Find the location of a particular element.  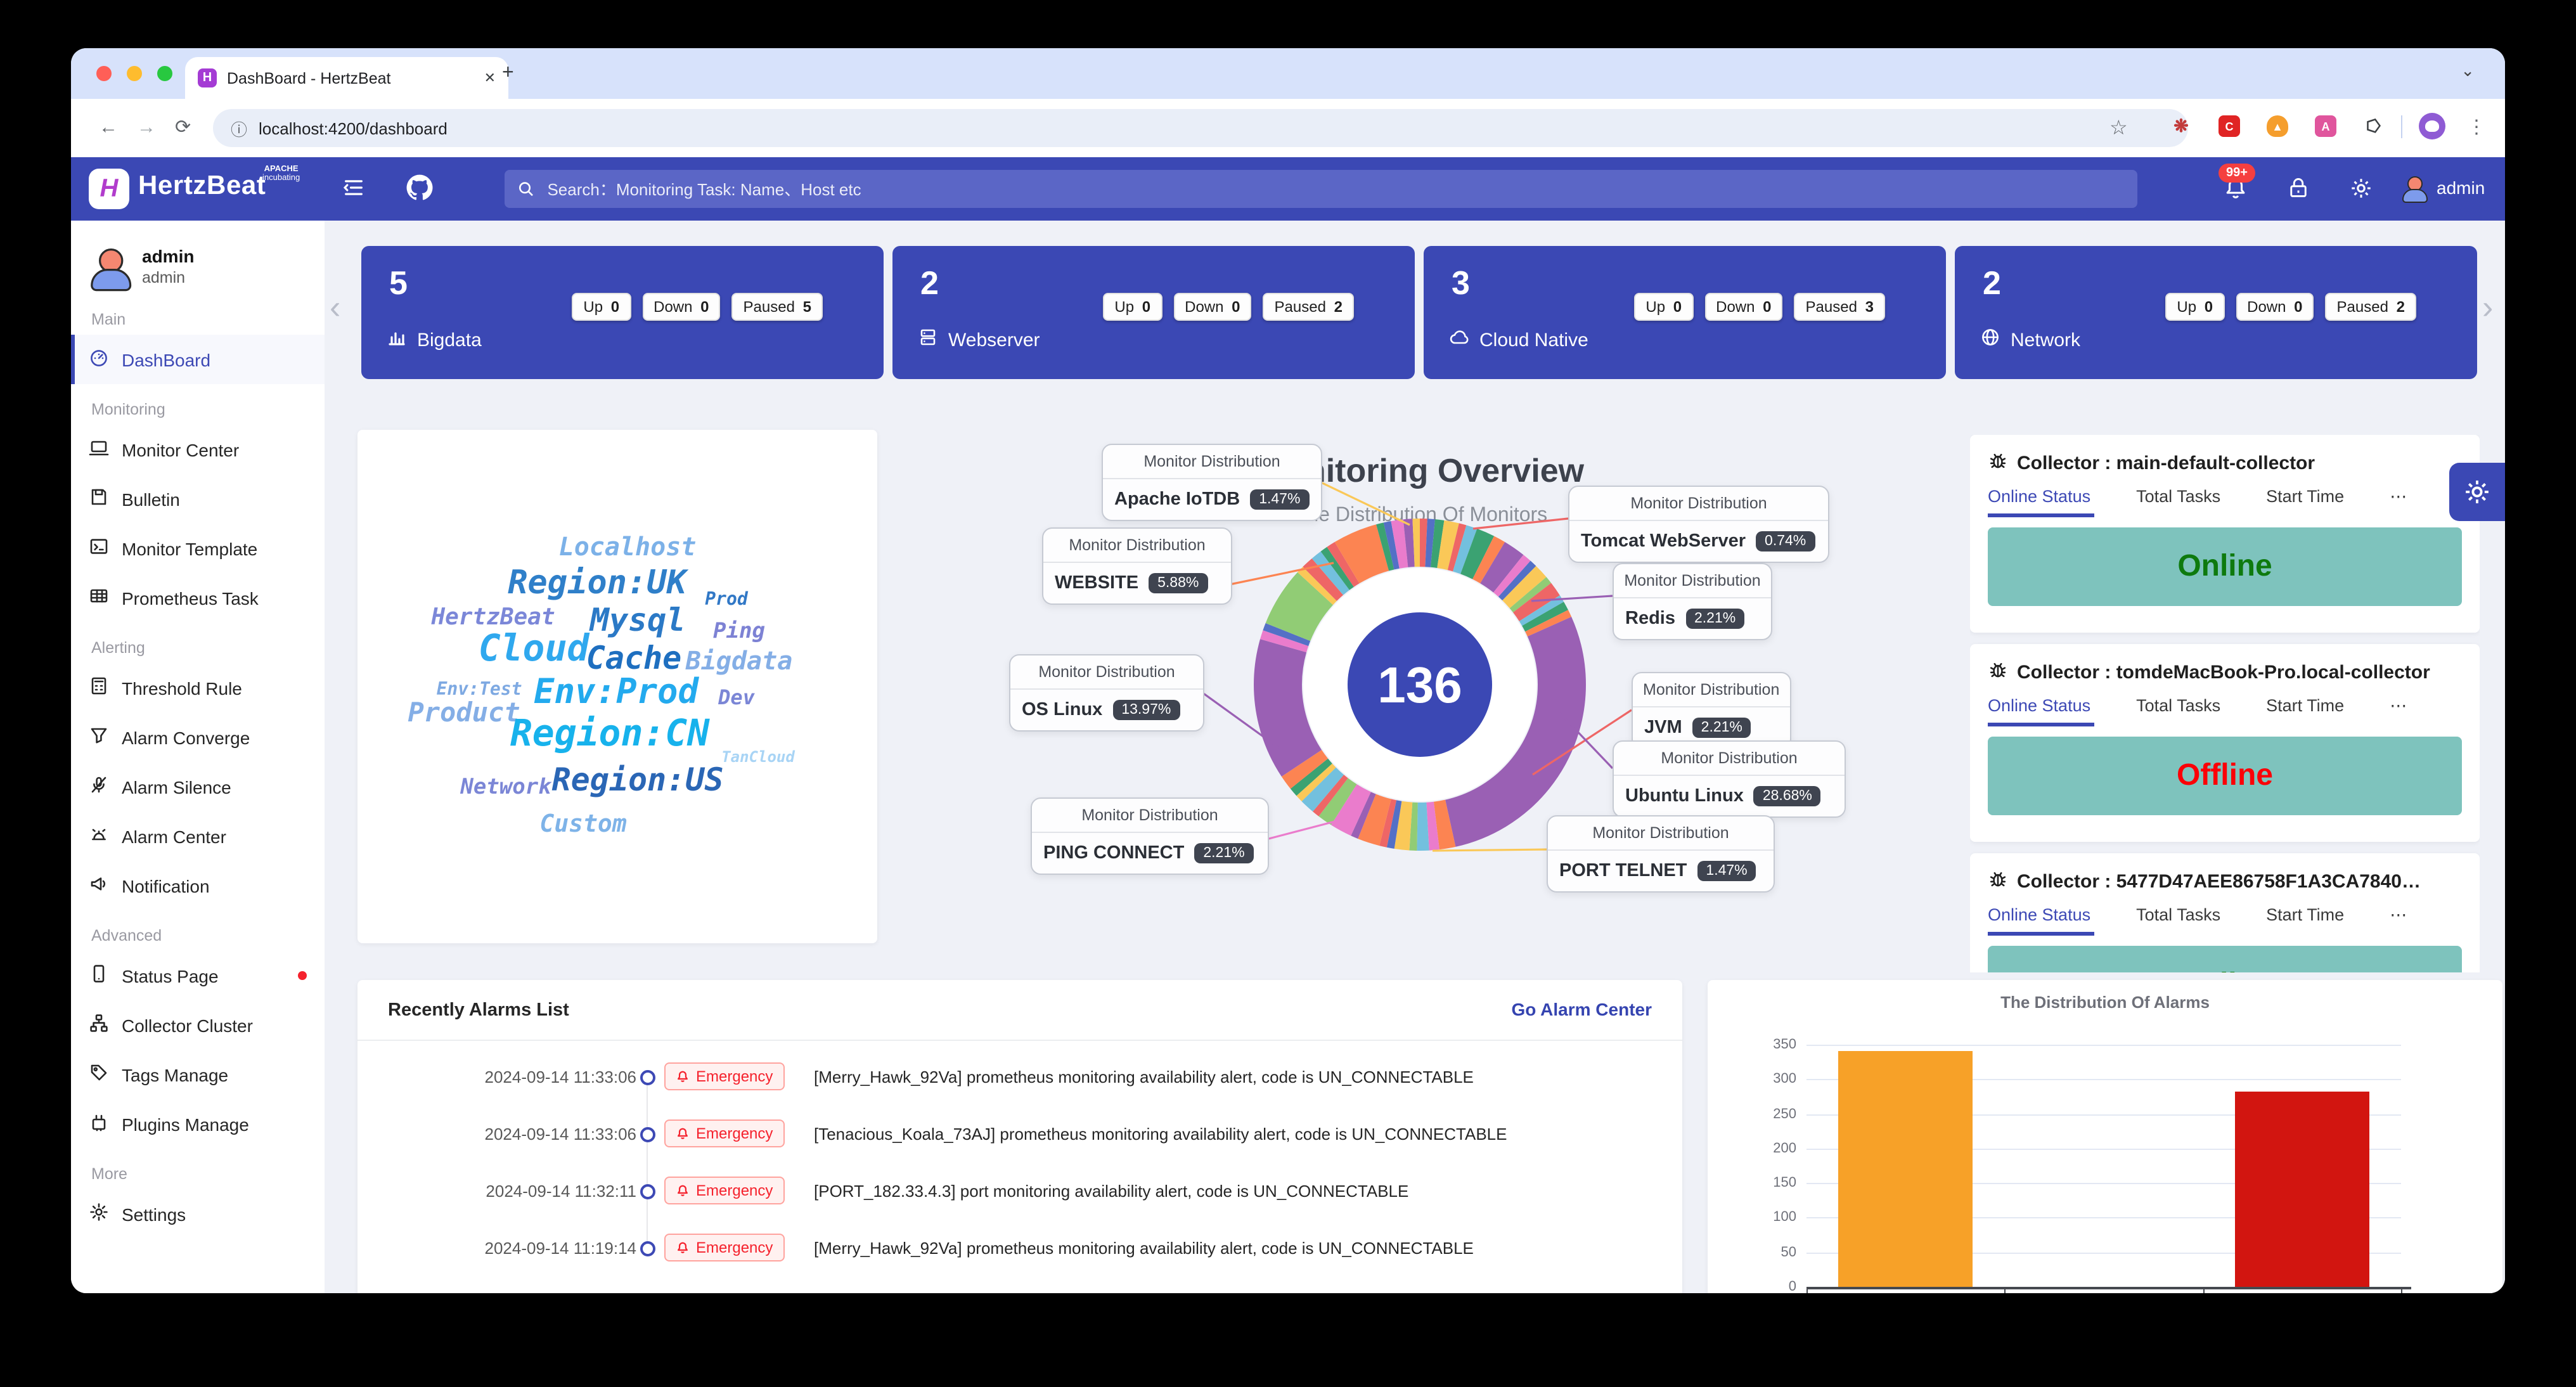

sidebar-user-block: admin admin is located at coordinates (198, 257).